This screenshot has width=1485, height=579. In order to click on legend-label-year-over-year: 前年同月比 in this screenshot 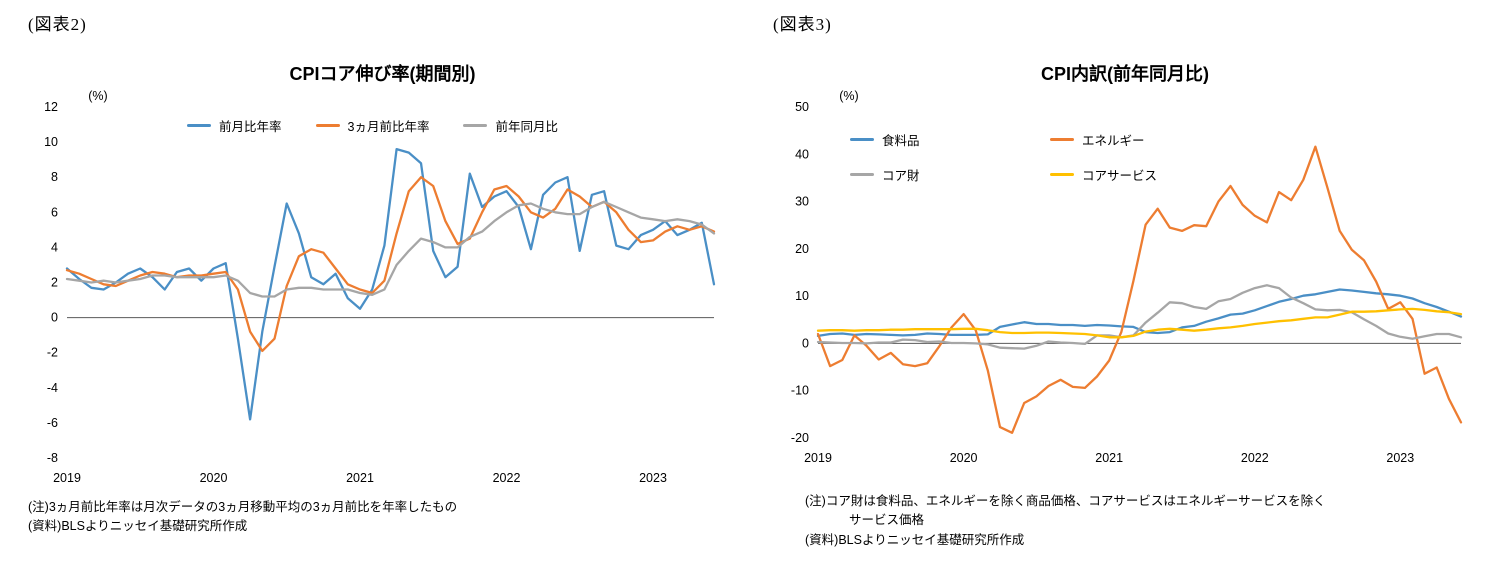, I will do `click(526, 127)`.